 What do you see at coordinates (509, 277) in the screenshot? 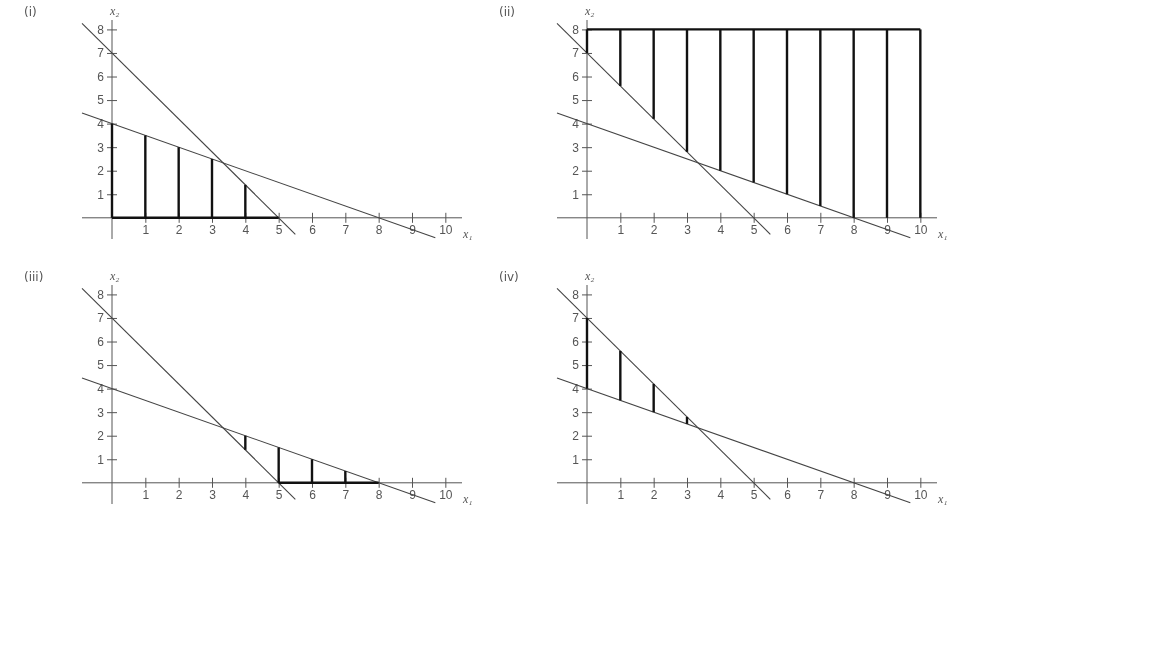
I see `chart-title: (iv)` at bounding box center [509, 277].